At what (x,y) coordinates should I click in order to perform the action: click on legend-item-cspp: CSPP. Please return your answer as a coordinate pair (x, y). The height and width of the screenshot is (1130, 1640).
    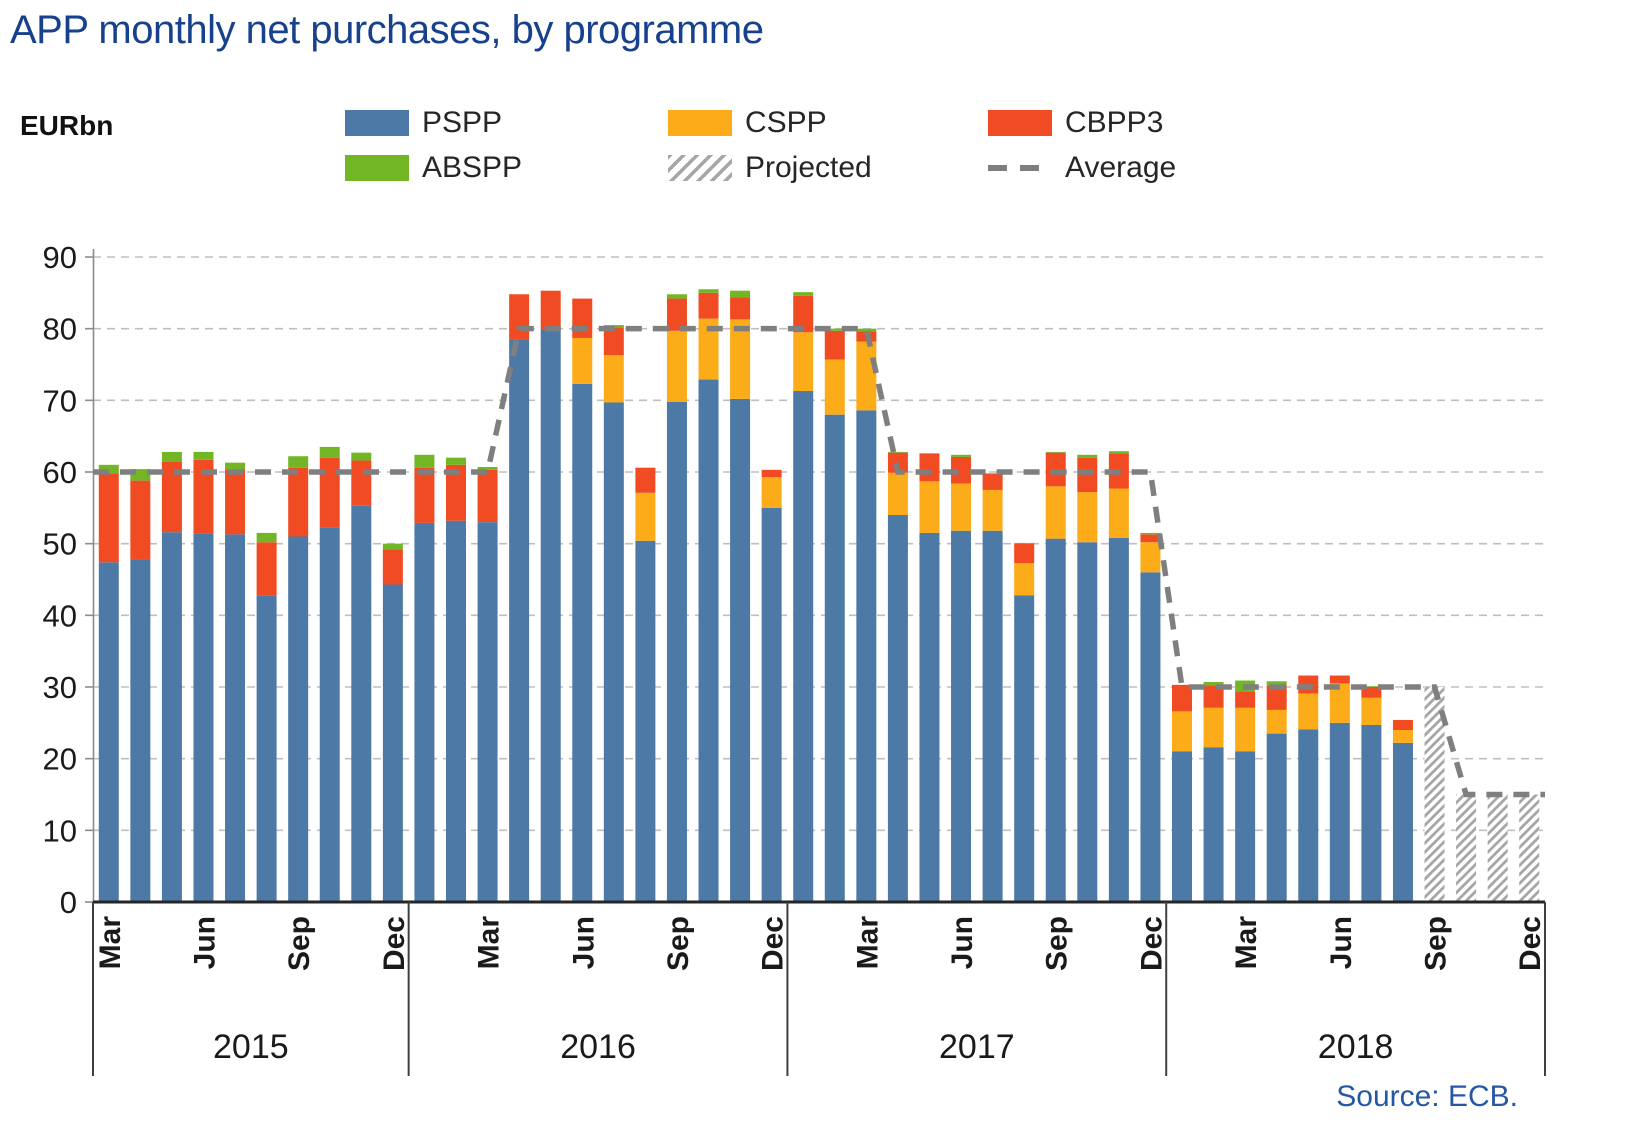
    Looking at the image, I should click on (828, 122).